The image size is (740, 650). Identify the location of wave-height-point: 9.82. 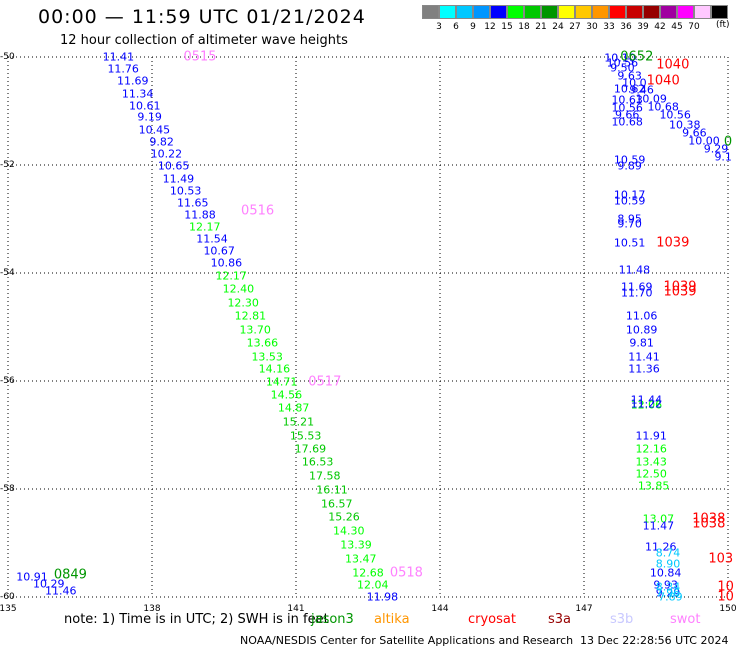
(161, 142).